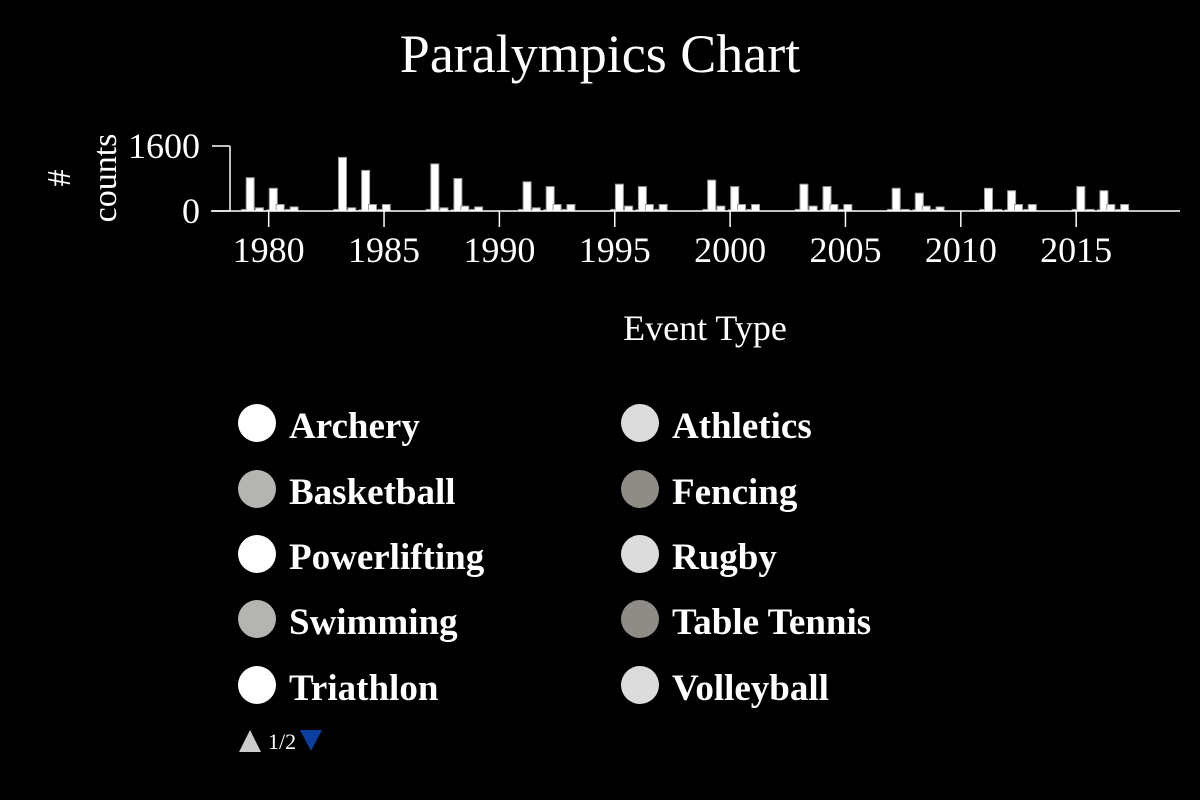 This screenshot has width=1200, height=800. What do you see at coordinates (961, 250) in the screenshot?
I see `x-tick-label-6: 2010` at bounding box center [961, 250].